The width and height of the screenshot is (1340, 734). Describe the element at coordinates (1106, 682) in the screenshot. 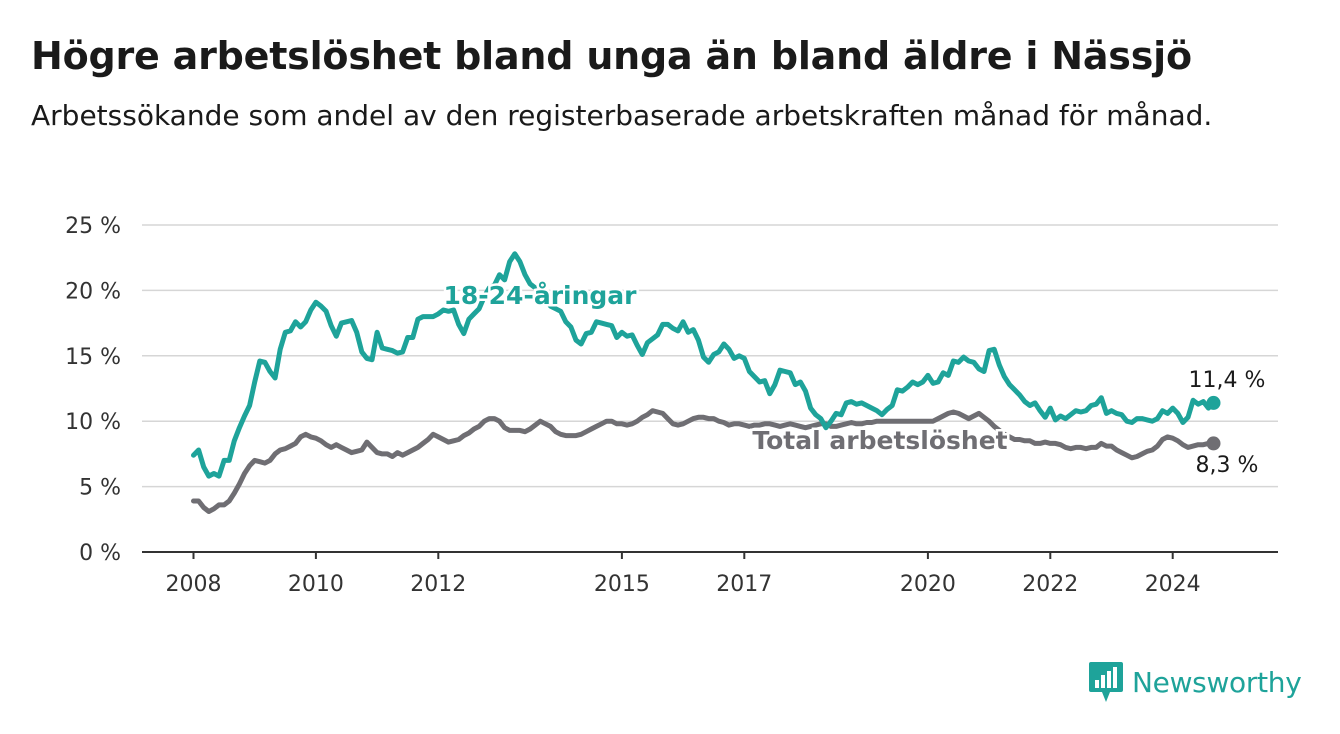

I see `newsworthy-logo-icon` at that location.